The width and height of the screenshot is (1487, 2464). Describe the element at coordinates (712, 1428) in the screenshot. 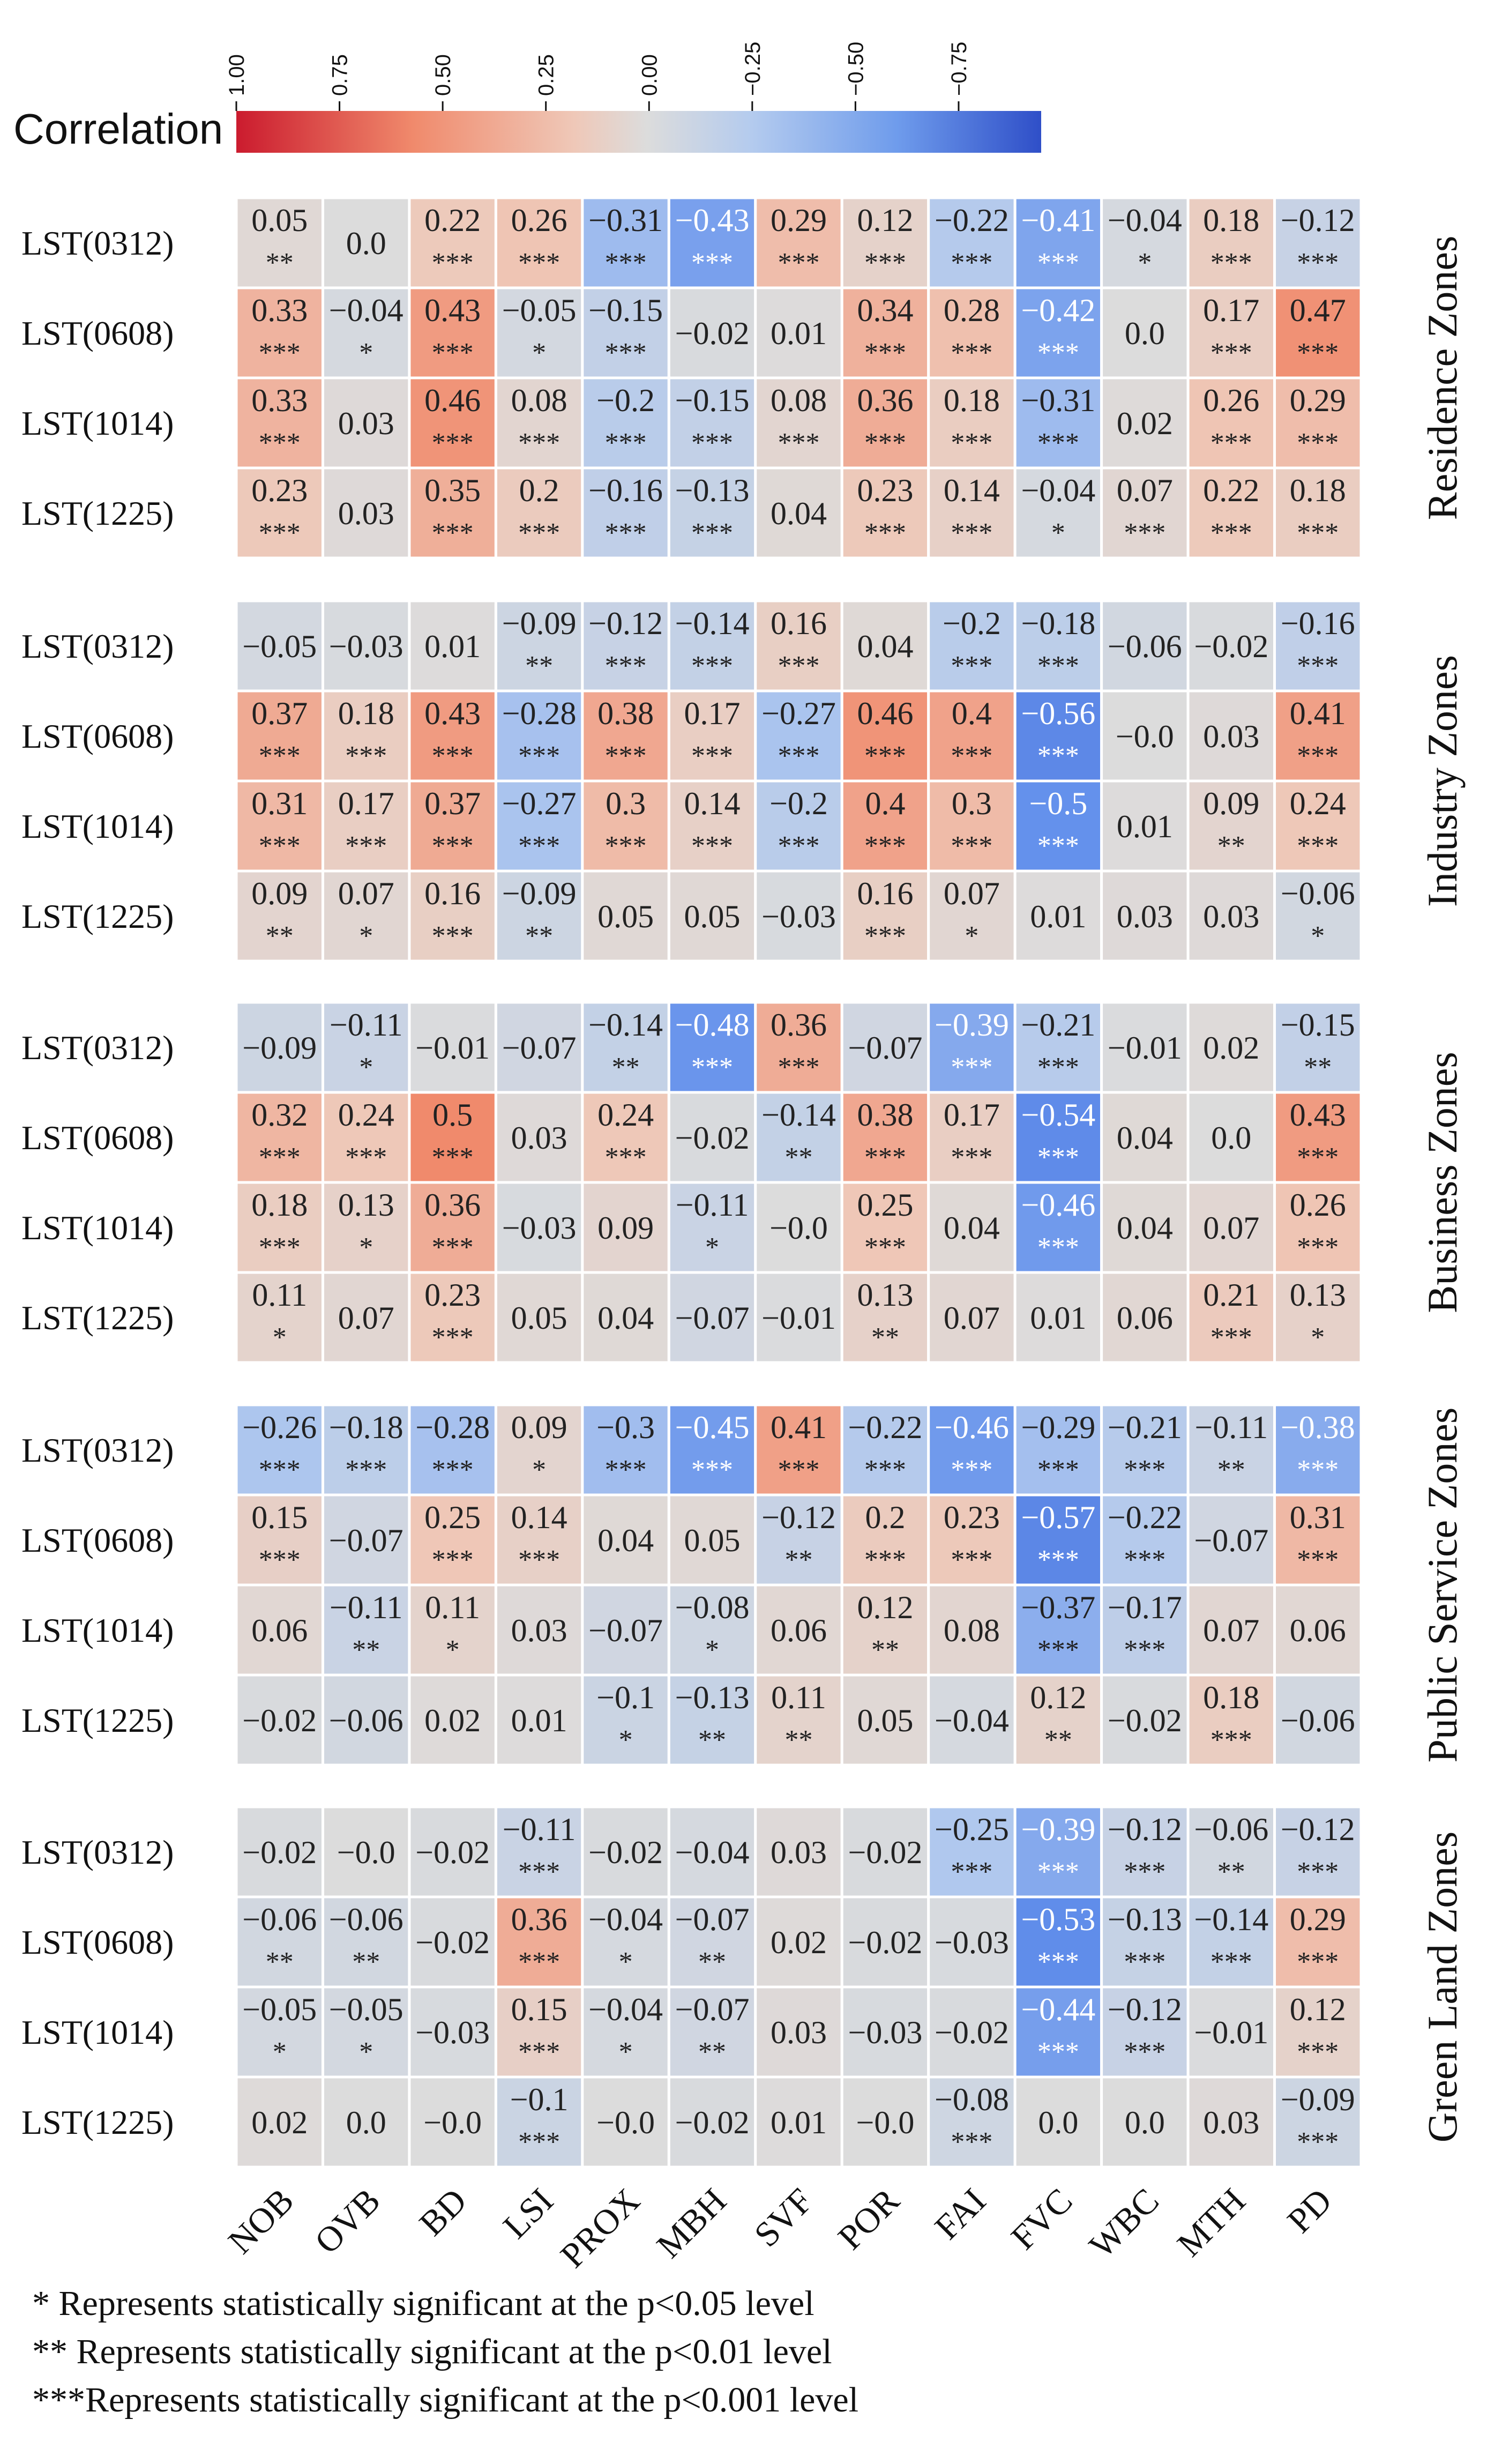

I see `cell-value-label: −0.45` at that location.